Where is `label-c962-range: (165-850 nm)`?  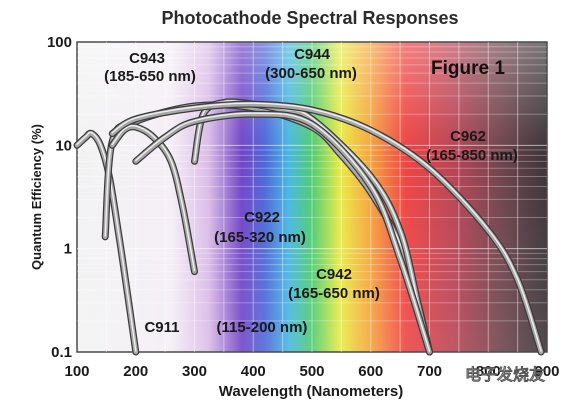
label-c962-range: (165-850 nm) is located at coordinates (472, 155).